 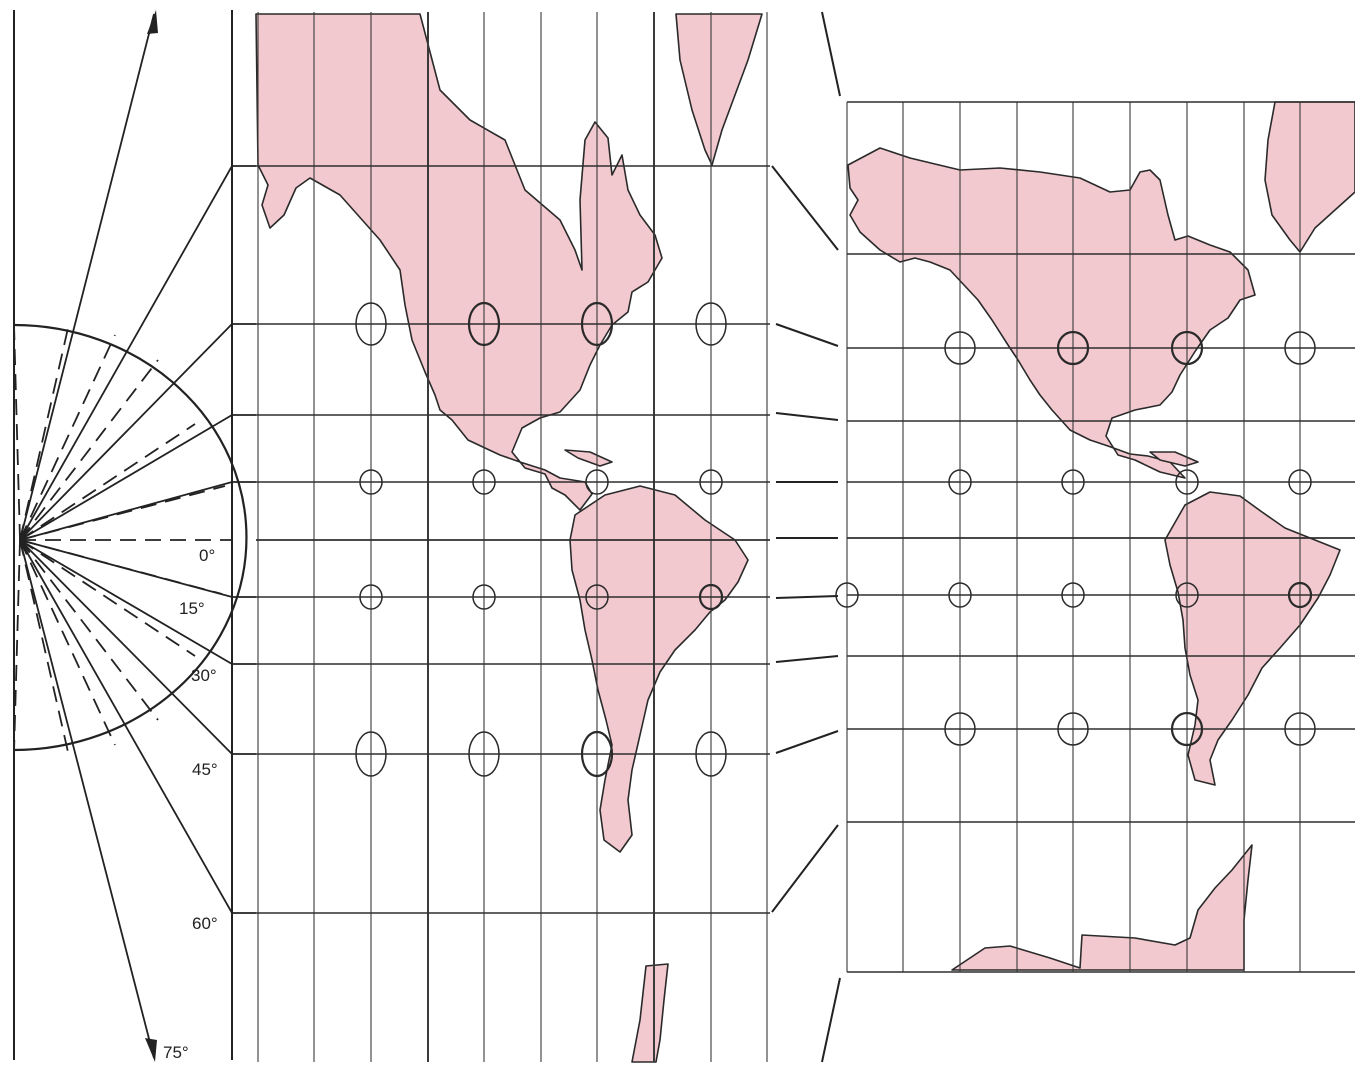 I want to click on latitude-label-60: 60°, so click(x=205, y=923).